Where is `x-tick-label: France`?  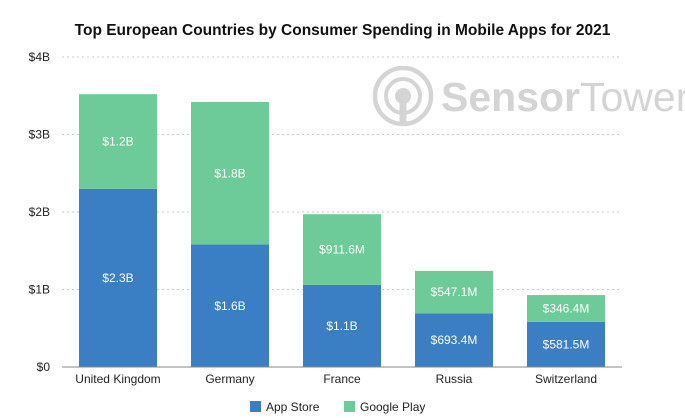
x-tick-label: France is located at coordinates (342, 379).